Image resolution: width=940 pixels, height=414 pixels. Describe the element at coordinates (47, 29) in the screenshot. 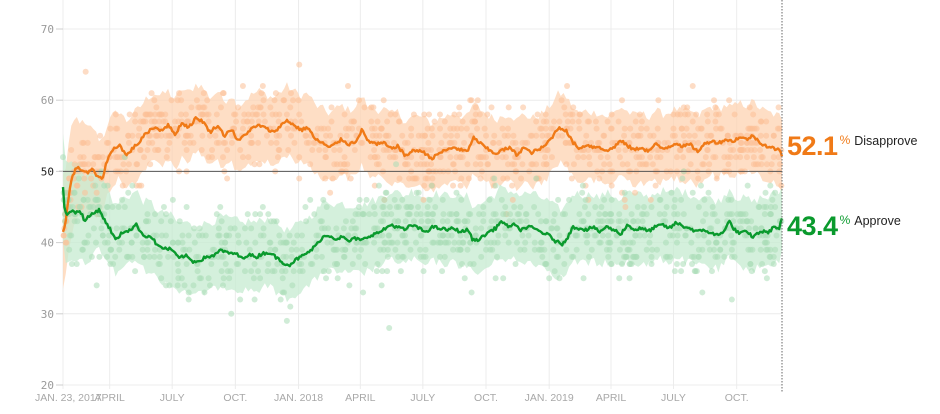

I see `y-tick-label: 70` at that location.